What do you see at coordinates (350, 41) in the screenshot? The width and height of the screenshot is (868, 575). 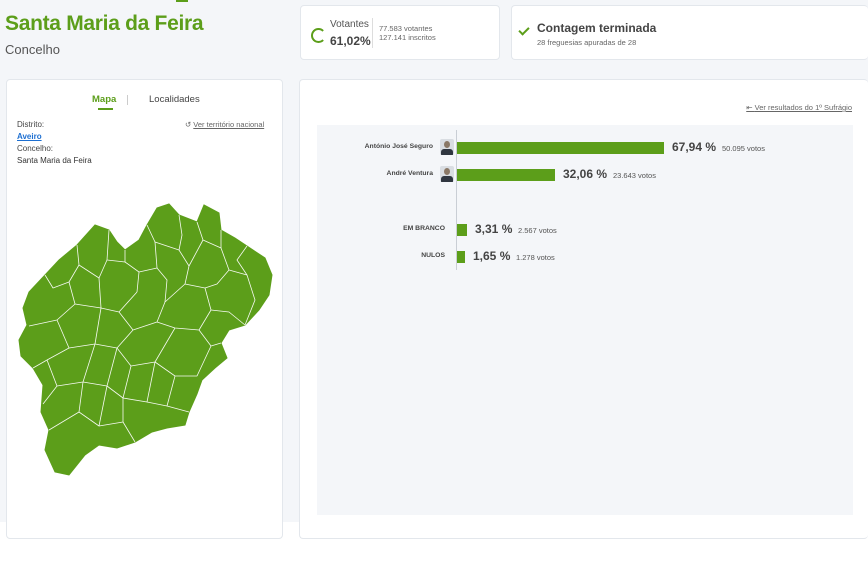 I see `votantes-percent: 61,02%` at bounding box center [350, 41].